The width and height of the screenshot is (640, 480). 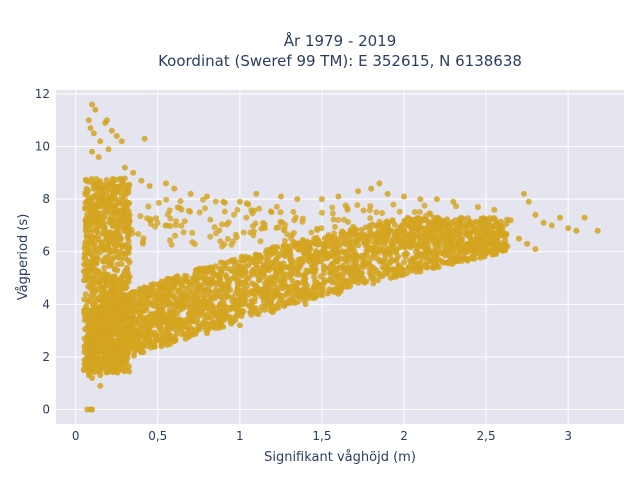 What do you see at coordinates (46, 410) in the screenshot?
I see `y-tick-label: 0` at bounding box center [46, 410].